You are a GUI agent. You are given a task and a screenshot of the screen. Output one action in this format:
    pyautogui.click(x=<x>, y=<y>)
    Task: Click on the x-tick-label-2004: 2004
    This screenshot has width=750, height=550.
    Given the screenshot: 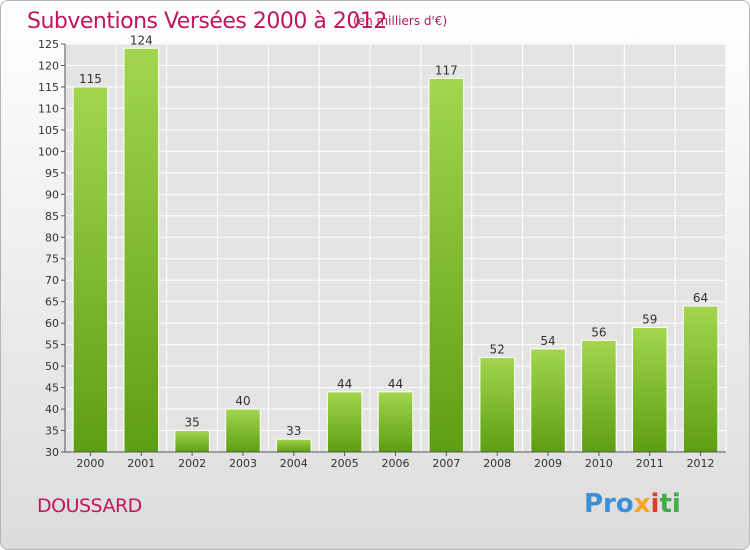 What is the action you would take?
    pyautogui.click(x=294, y=463)
    